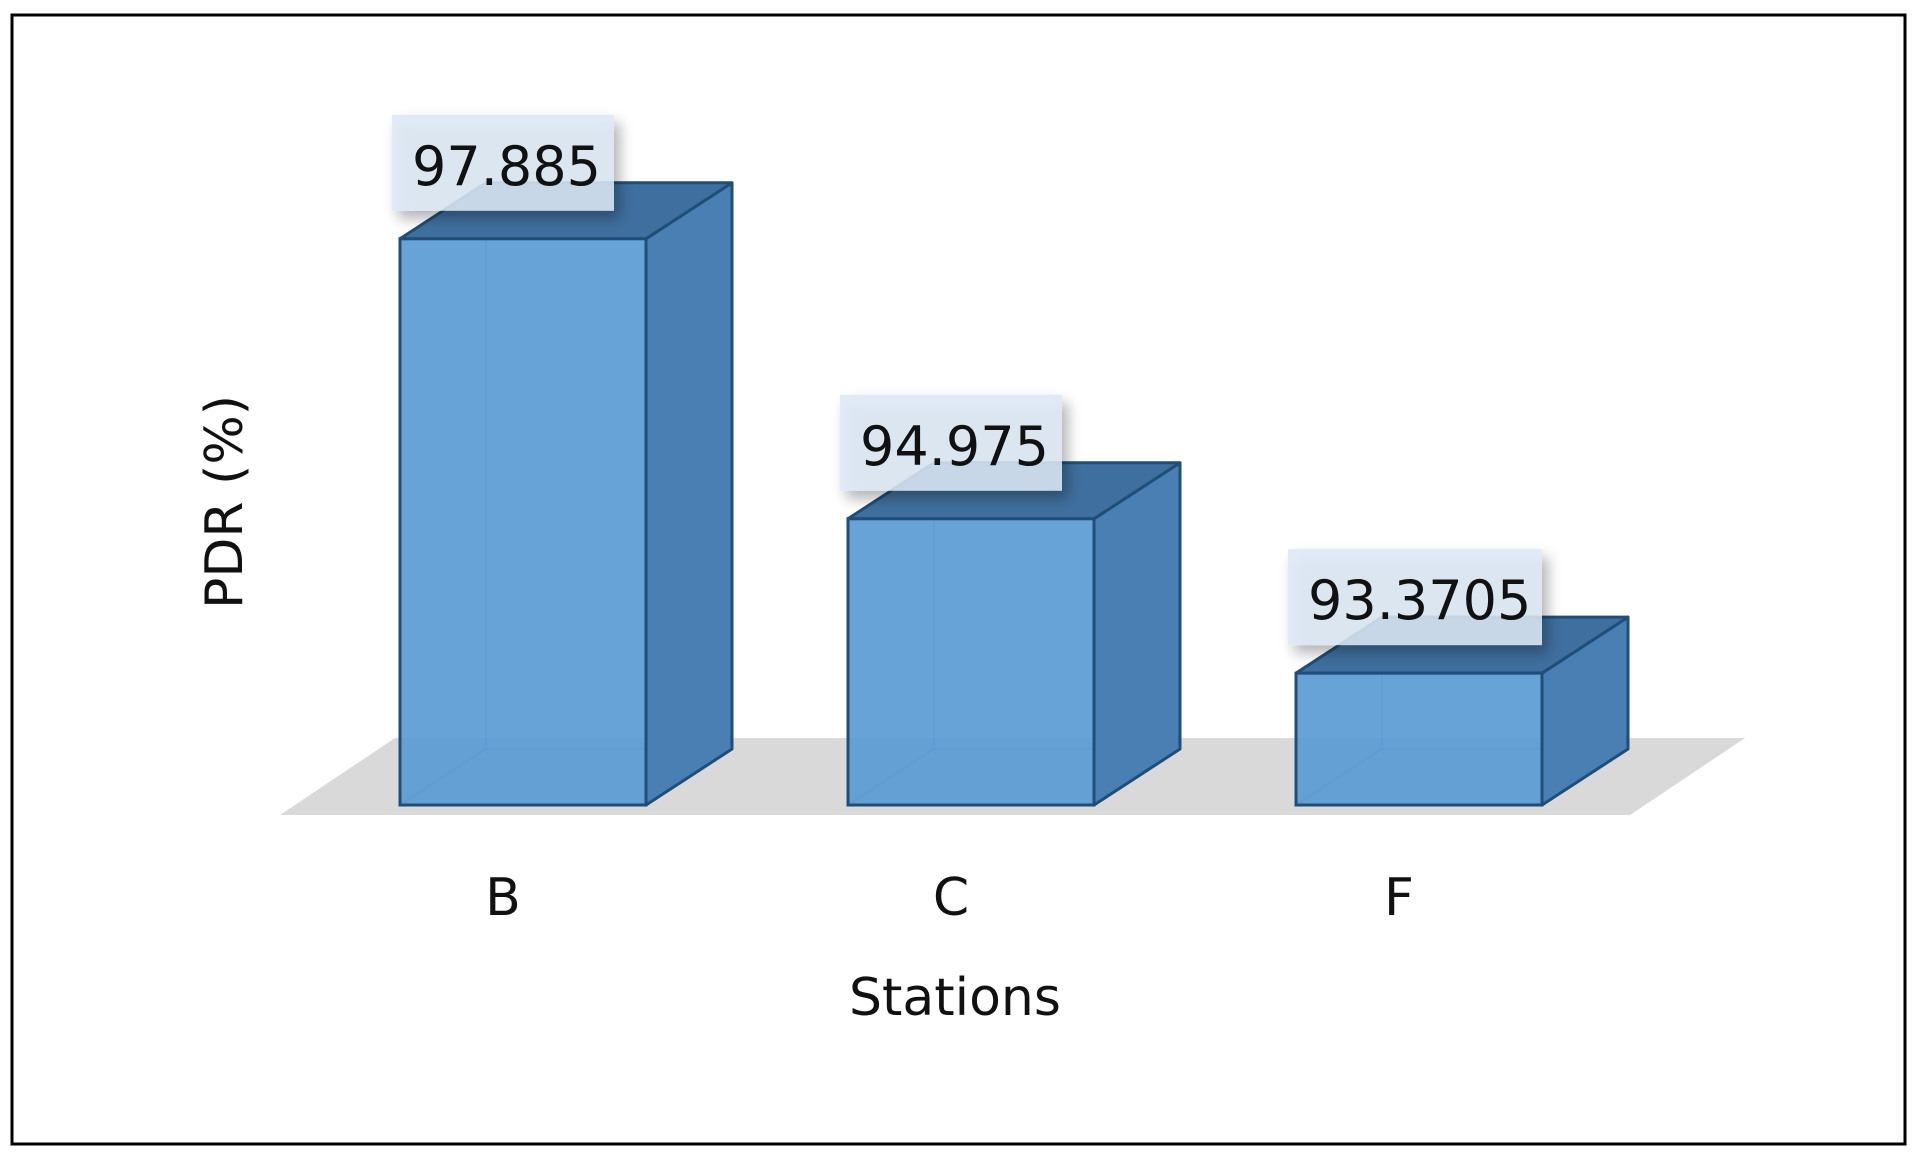  I want to click on data-label-b: 97.885, so click(503, 162).